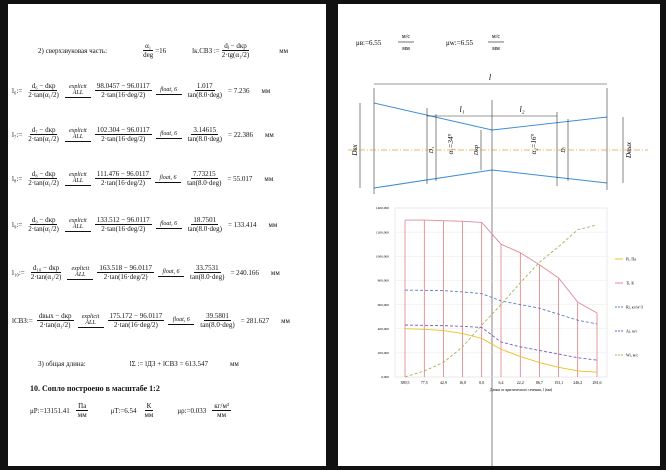 This screenshot has height=470, width=666. What do you see at coordinates (501, 383) in the screenshot?
I see `x-tick-label: 6,4` at bounding box center [501, 383].